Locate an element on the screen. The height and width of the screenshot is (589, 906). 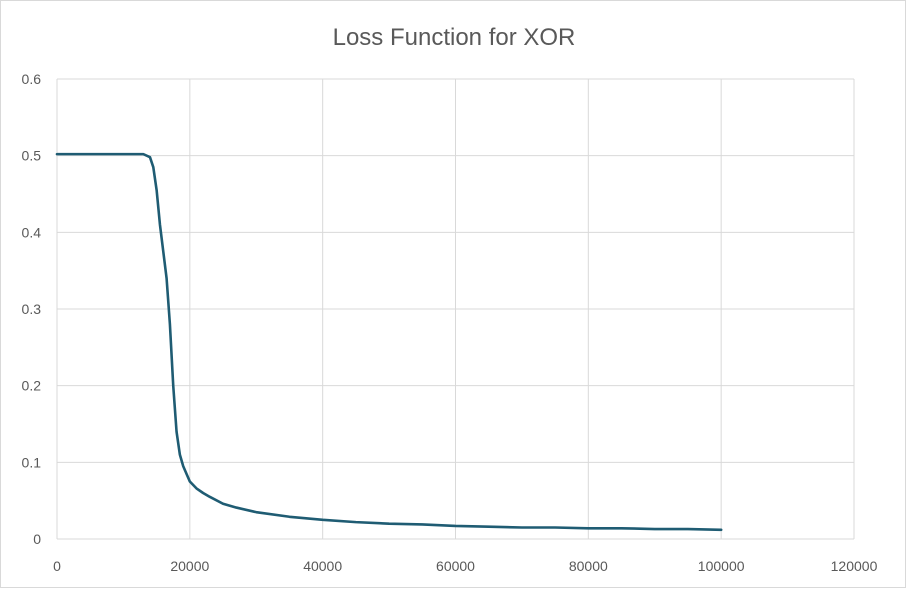
x-tick-label: 120000 is located at coordinates (854, 566).